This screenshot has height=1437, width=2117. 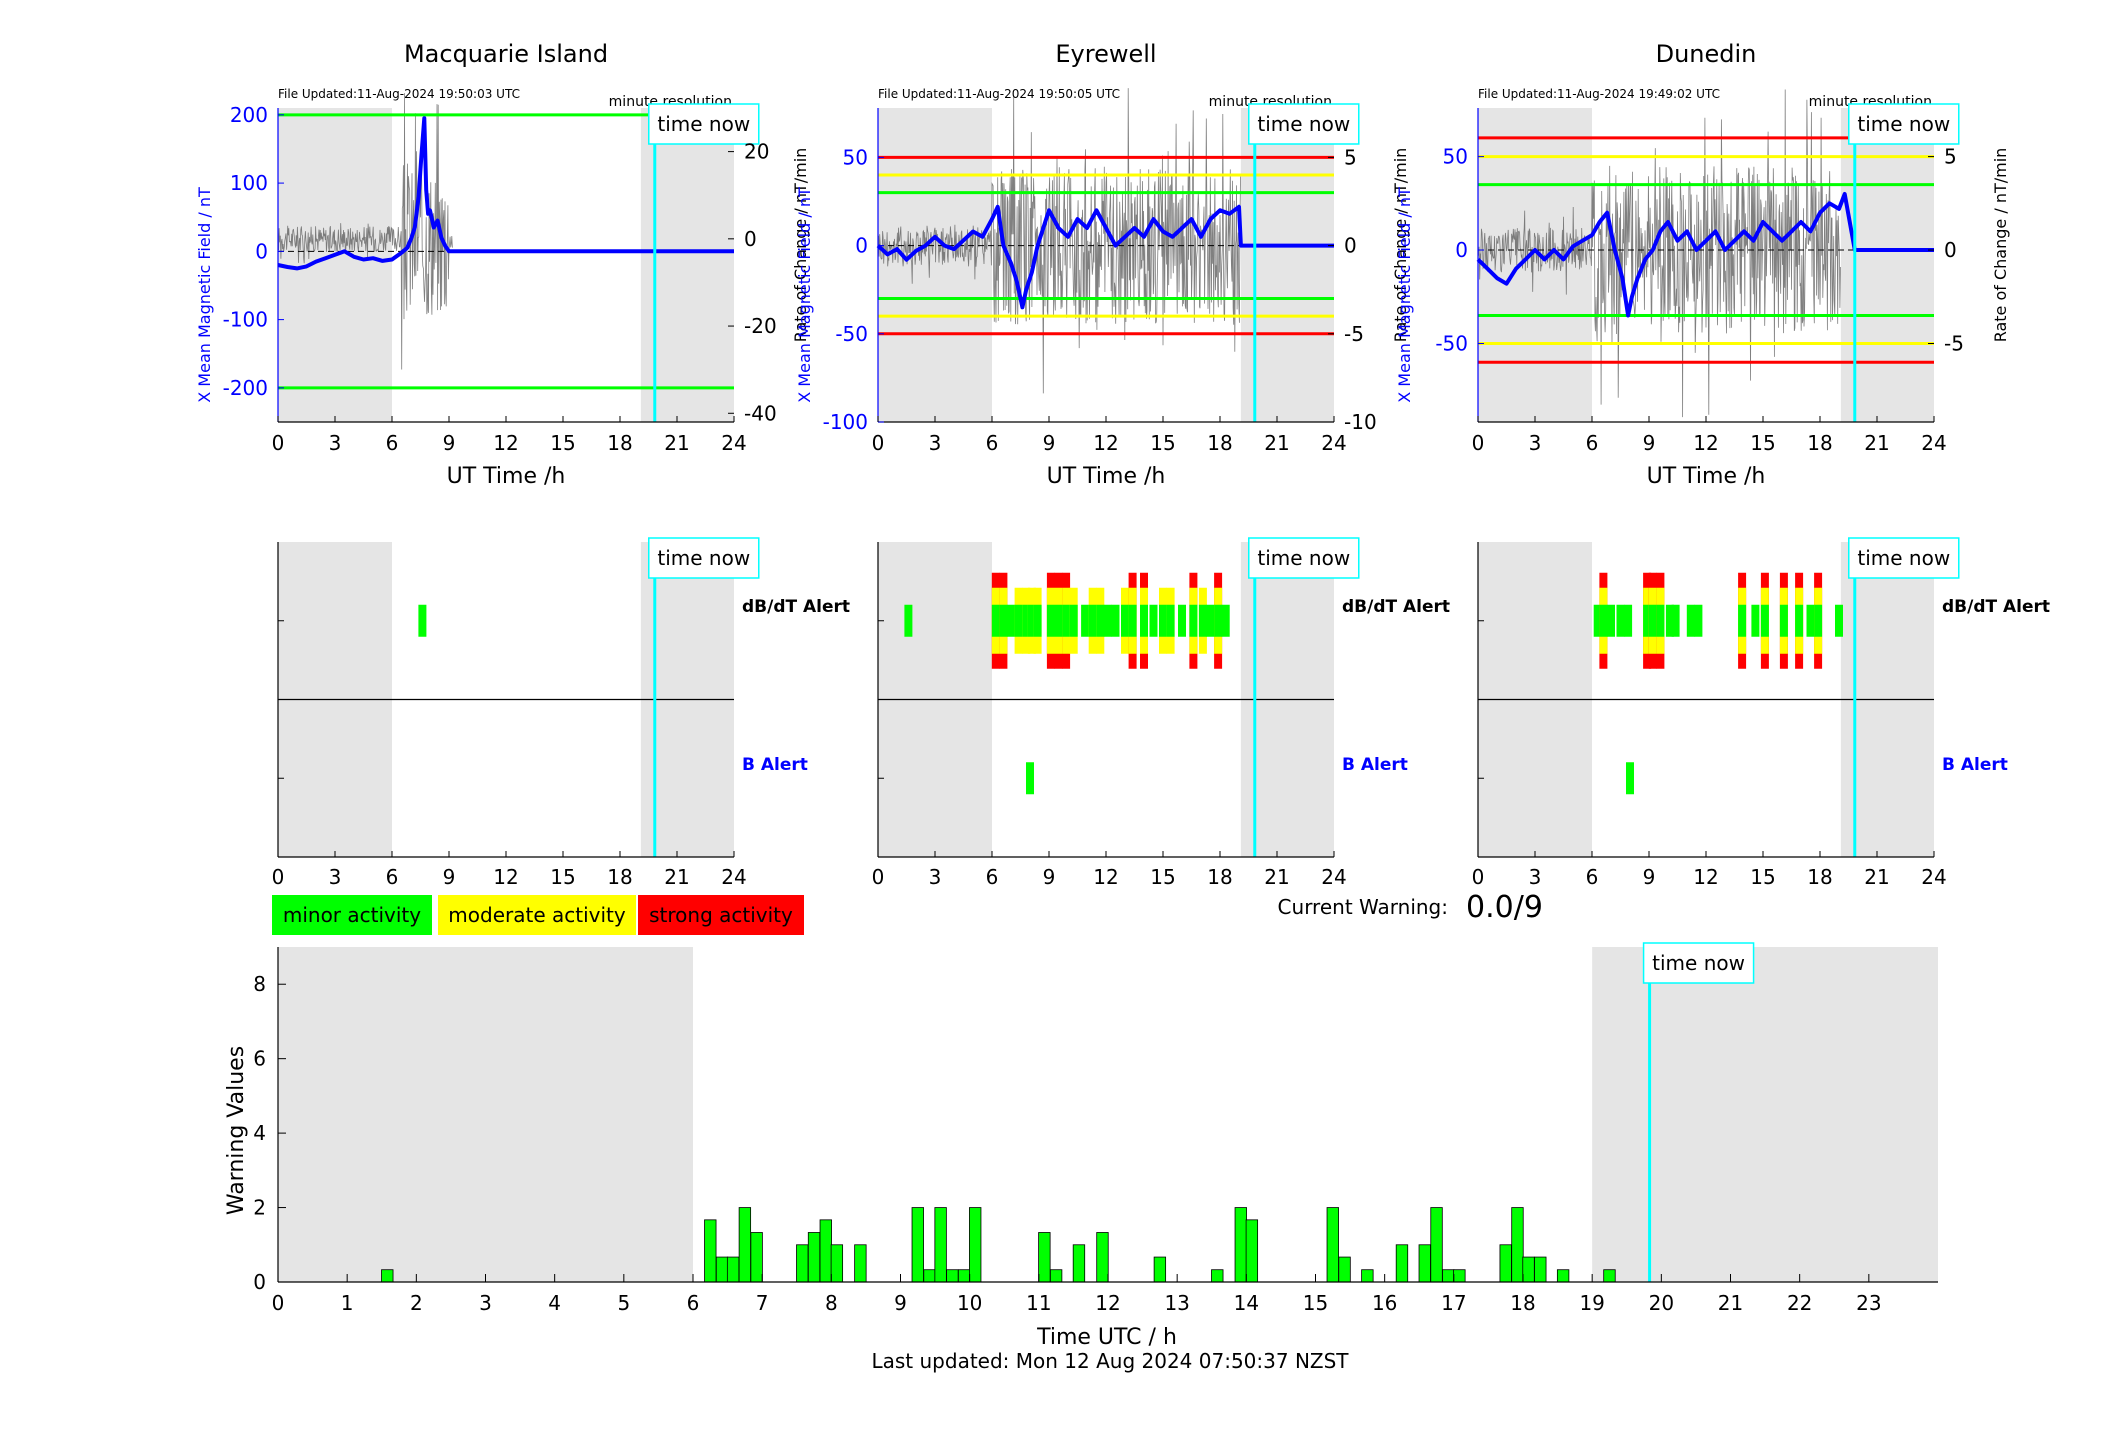 I want to click on legend-label-strong-activity: strong activity, so click(x=721, y=915).